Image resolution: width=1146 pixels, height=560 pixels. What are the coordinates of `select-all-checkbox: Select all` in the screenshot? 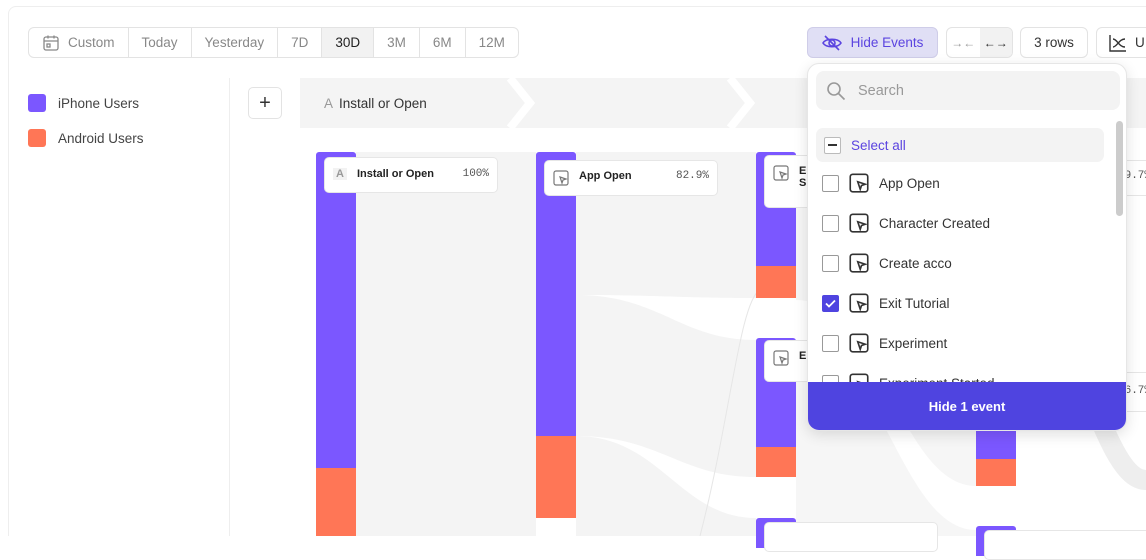 It's located at (960, 145).